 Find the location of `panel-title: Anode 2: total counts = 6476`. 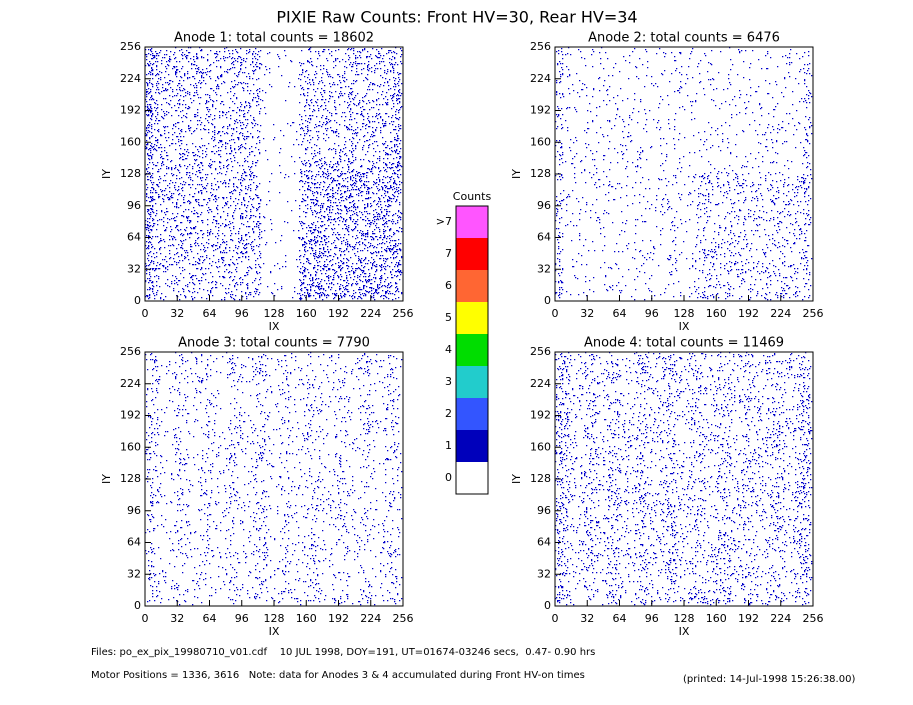

panel-title: Anode 2: total counts = 6476 is located at coordinates (684, 38).